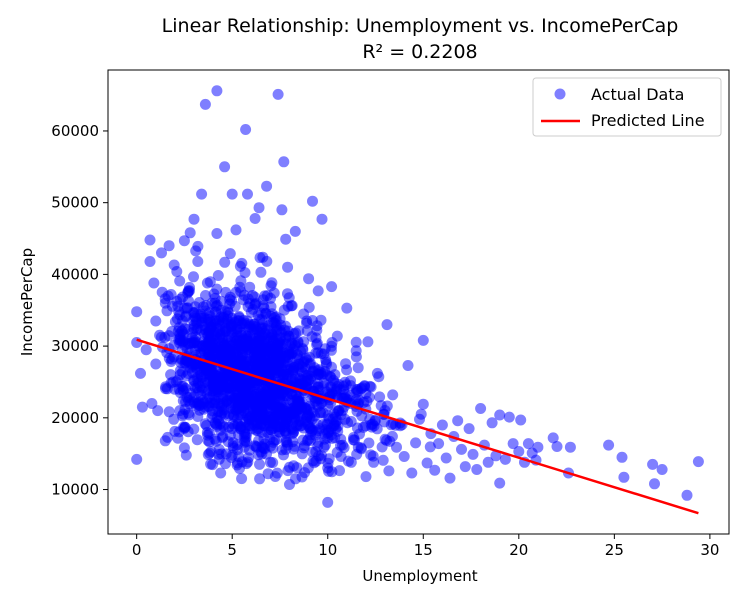 This screenshot has width=753, height=597. I want to click on legend-marker-actual, so click(560, 94).